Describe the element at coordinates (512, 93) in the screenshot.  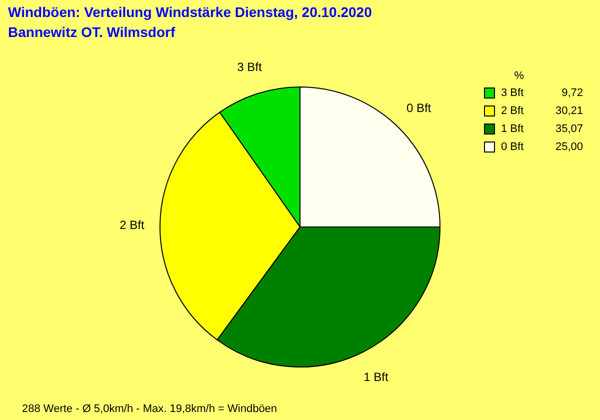
I see `legend-label: 3 Bft` at that location.